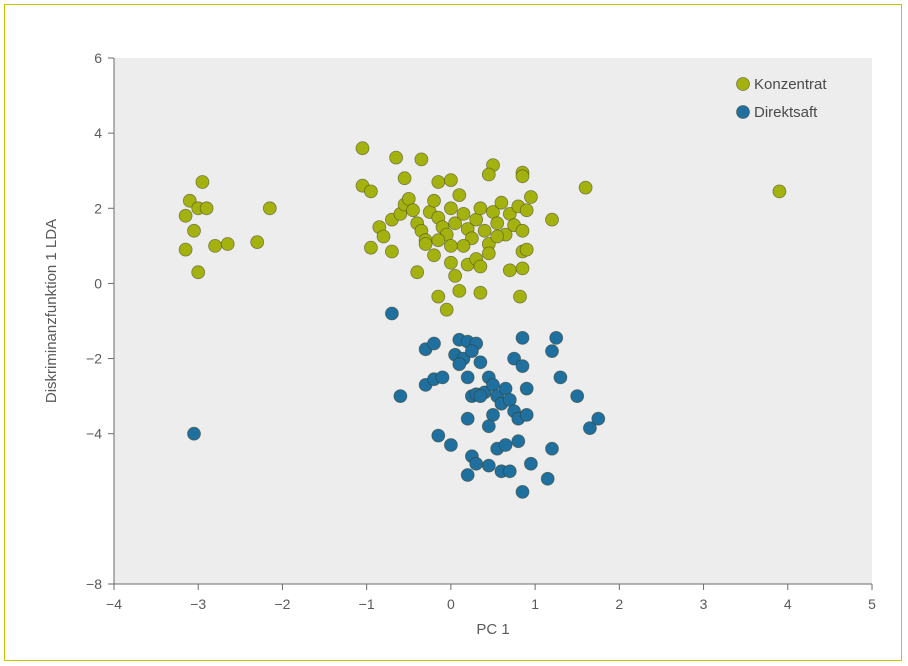 This screenshot has height=666, width=908. What do you see at coordinates (872, 604) in the screenshot?
I see `x-tick-label: 5` at bounding box center [872, 604].